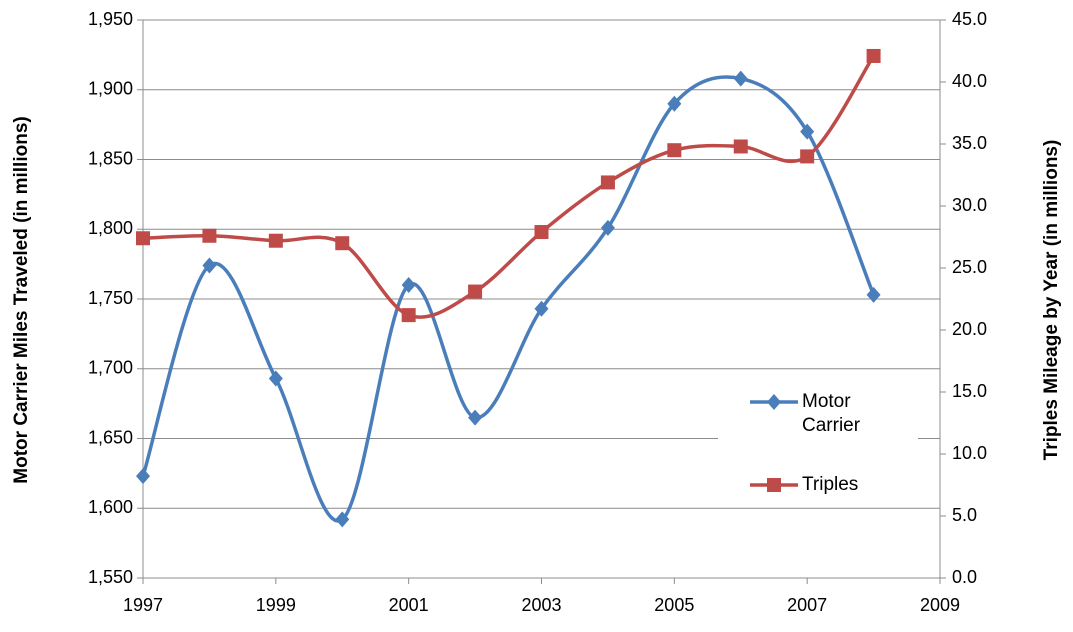 This screenshot has width=1073, height=632. I want to click on legend-item: Triples, so click(830, 484).